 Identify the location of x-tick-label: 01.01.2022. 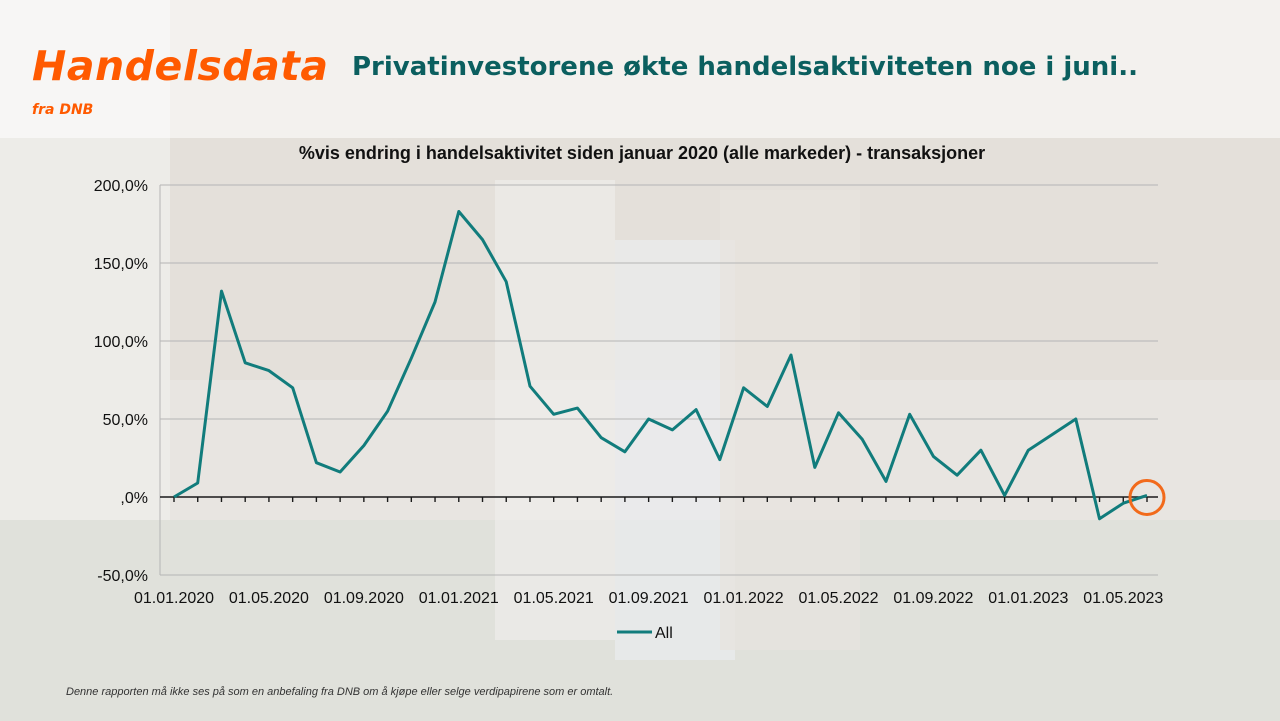
(744, 598).